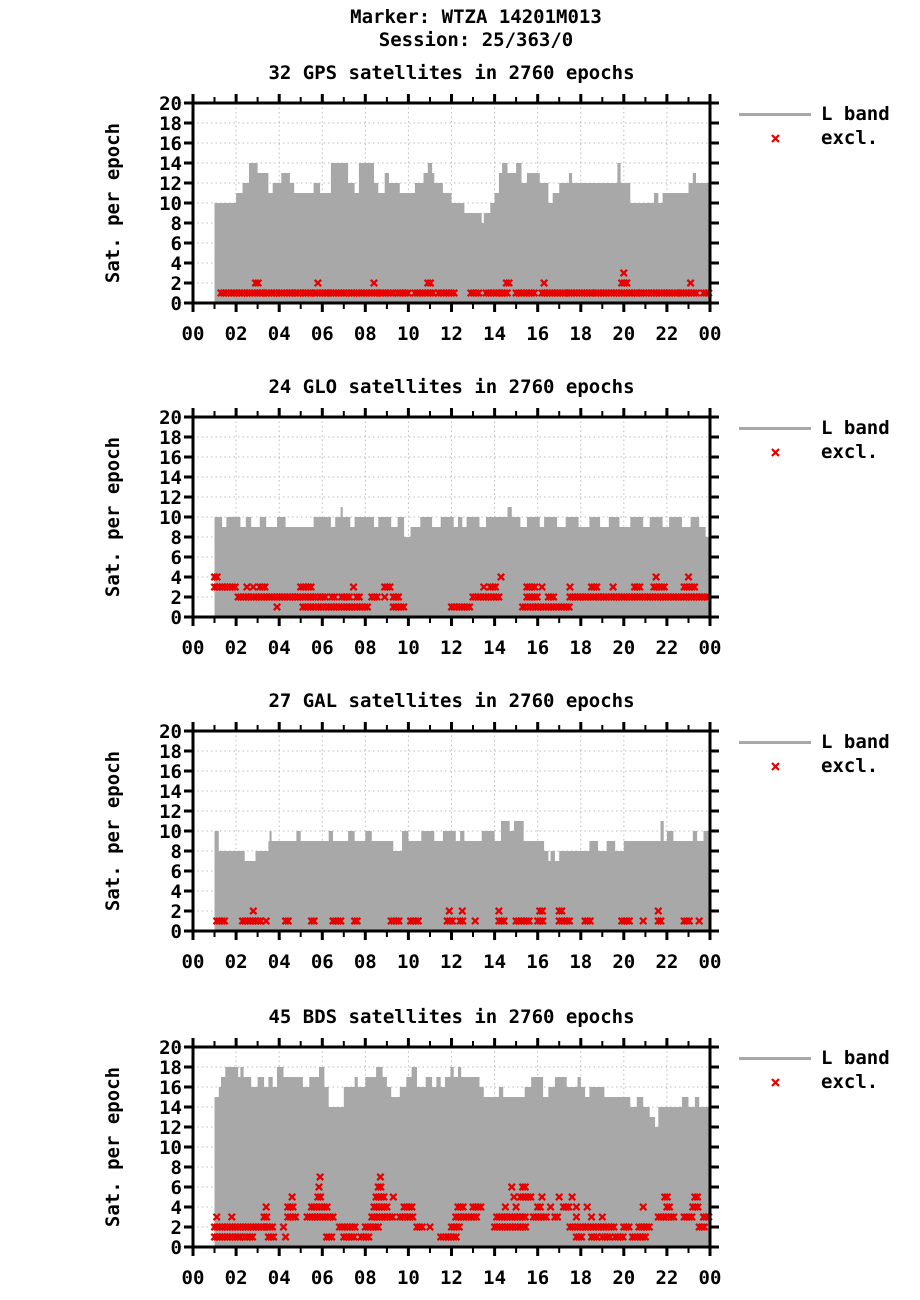 The height and width of the screenshot is (1300, 920). Describe the element at coordinates (451, 701) in the screenshot. I see `gal-chart-title: 27 GAL satellites in 2760 epochs` at that location.